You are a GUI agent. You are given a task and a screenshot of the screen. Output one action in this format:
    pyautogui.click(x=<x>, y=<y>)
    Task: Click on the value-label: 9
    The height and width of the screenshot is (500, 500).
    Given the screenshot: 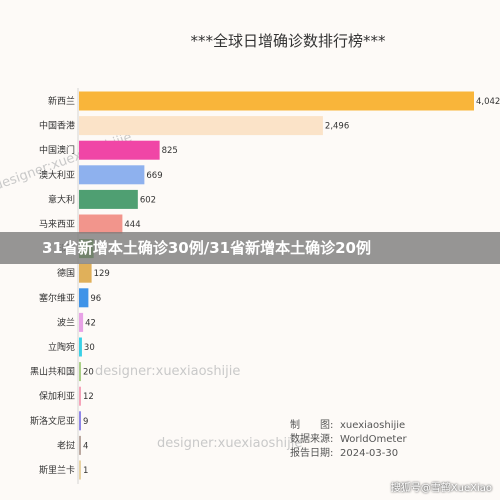 What is the action you would take?
    pyautogui.click(x=85, y=422)
    